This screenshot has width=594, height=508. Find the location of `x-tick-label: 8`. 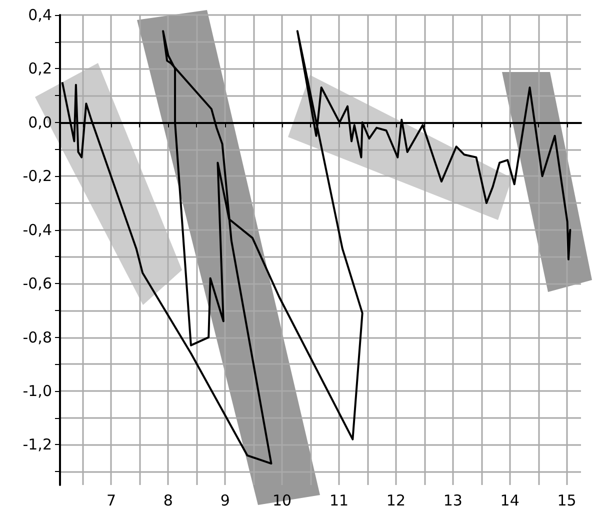

x-tick-label: 8 is located at coordinates (168, 500).